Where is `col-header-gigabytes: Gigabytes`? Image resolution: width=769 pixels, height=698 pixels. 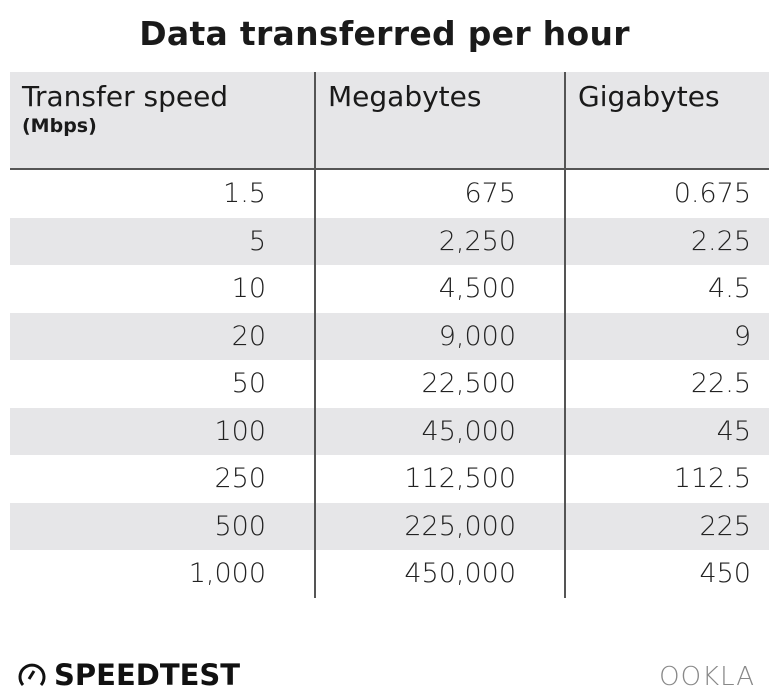
col-header-gigabytes: Gigabytes is located at coordinates (666, 121).